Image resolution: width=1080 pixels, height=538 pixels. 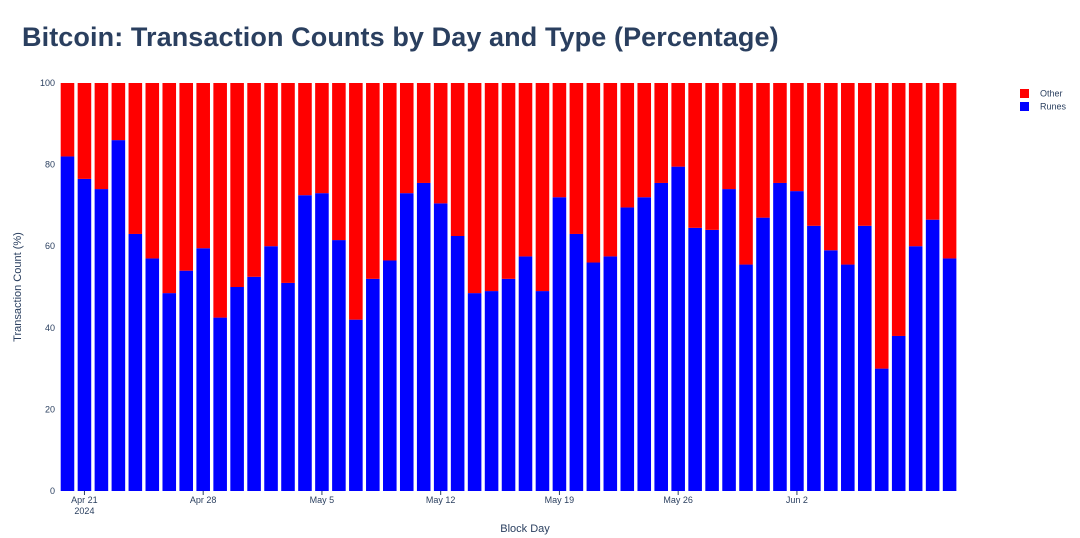 What do you see at coordinates (797, 500) in the screenshot?
I see `x-tick-label: Jun 2` at bounding box center [797, 500].